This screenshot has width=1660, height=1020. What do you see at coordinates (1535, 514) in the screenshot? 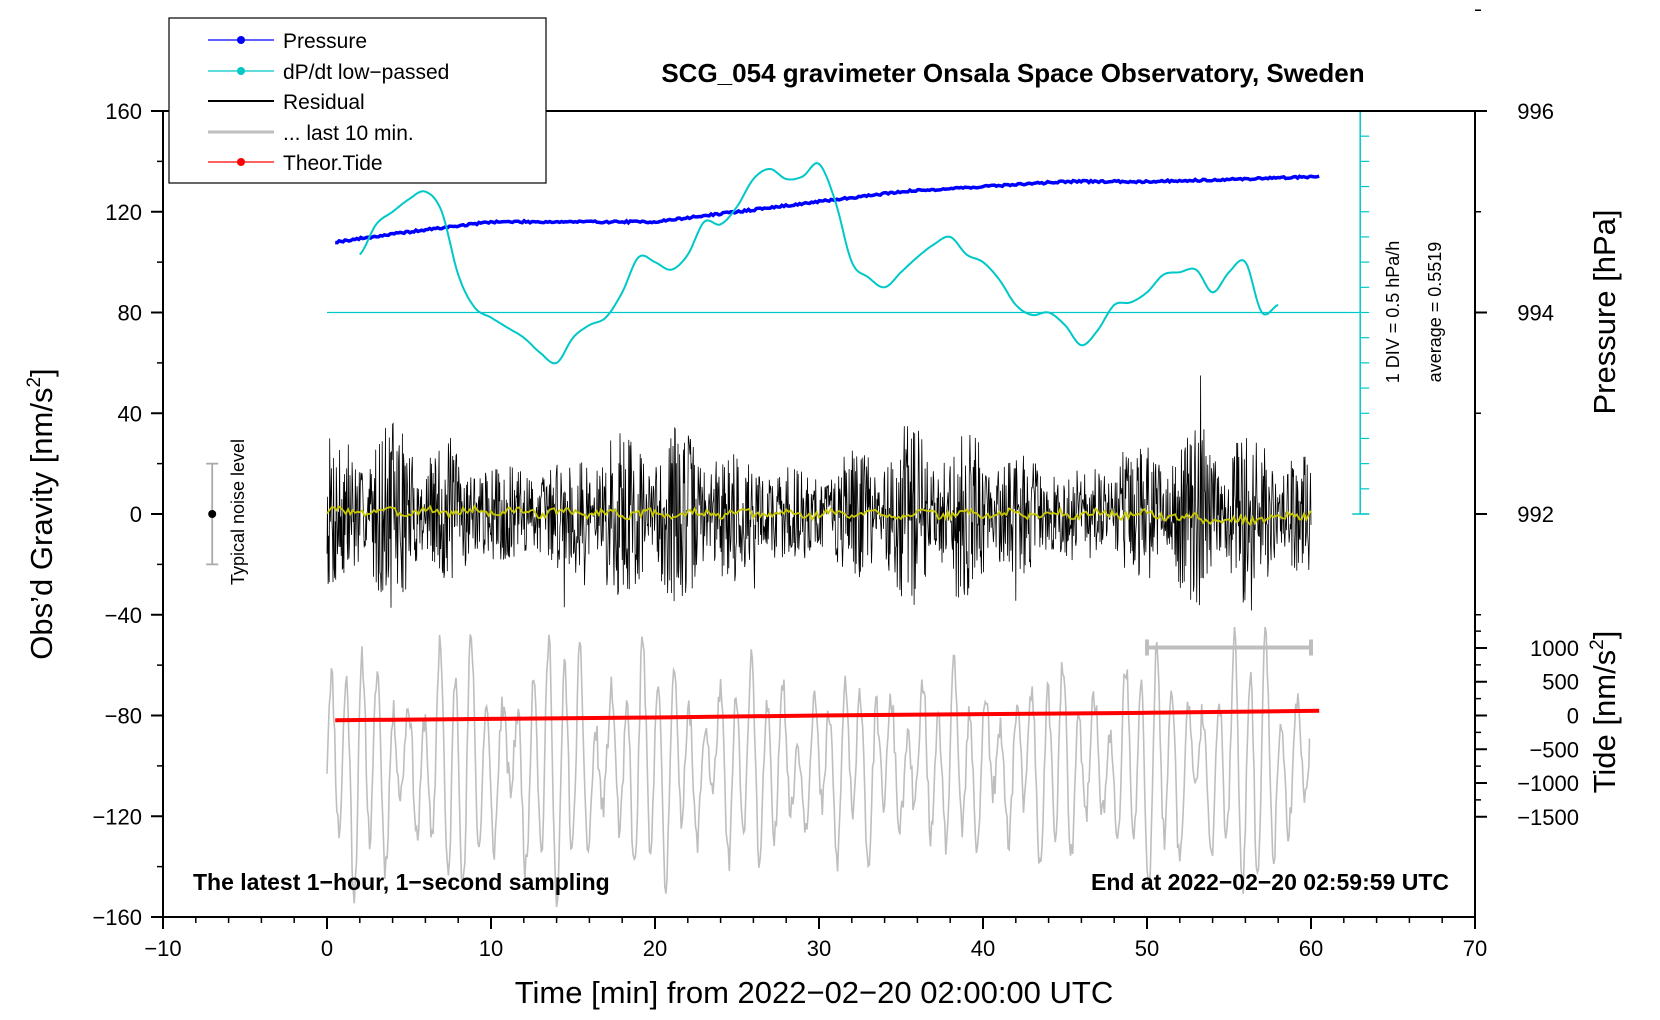
I see `pressure-tick-label: 992` at bounding box center [1535, 514].